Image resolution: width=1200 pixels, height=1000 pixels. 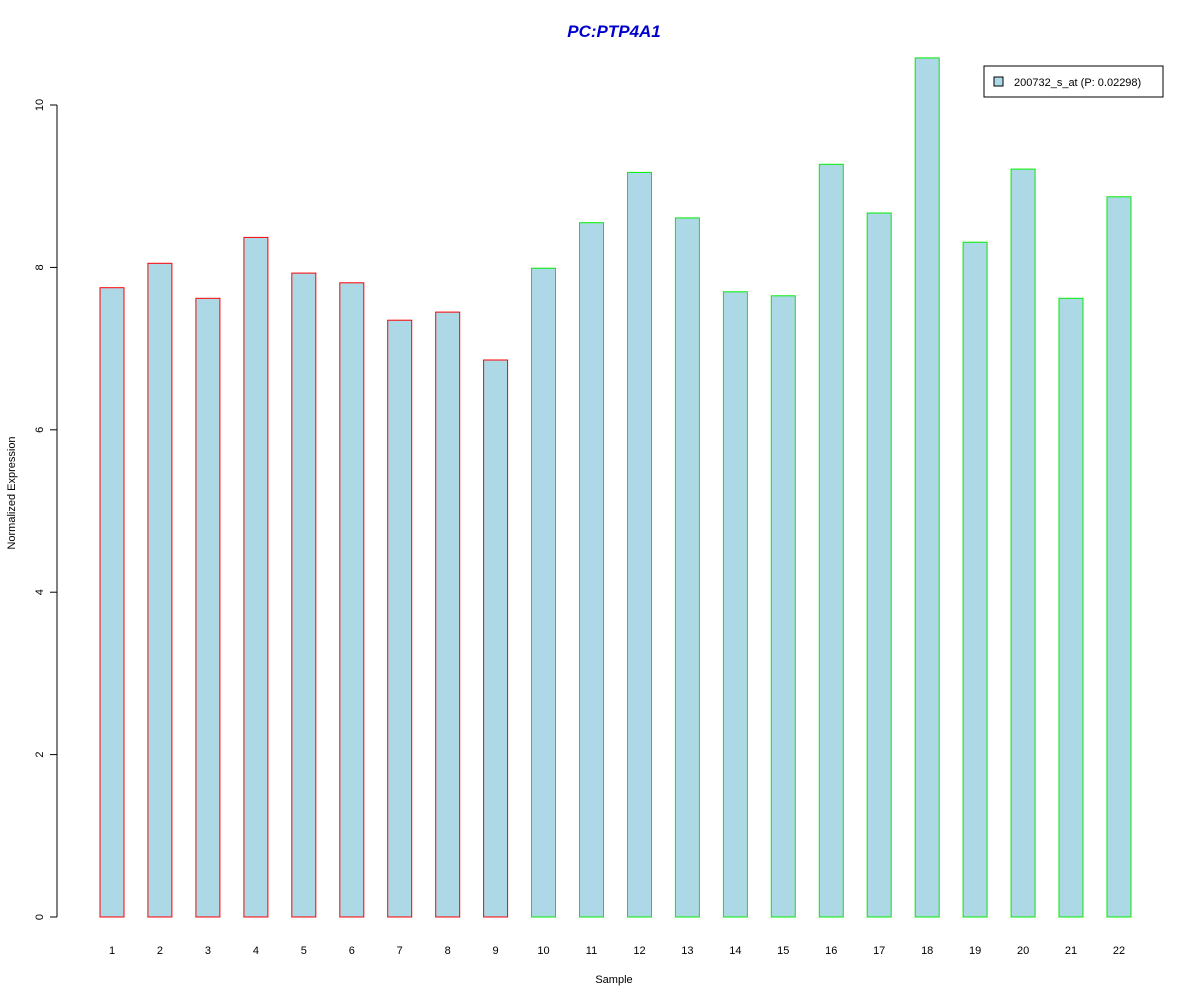 I want to click on x-tick-label: 18, so click(x=927, y=951).